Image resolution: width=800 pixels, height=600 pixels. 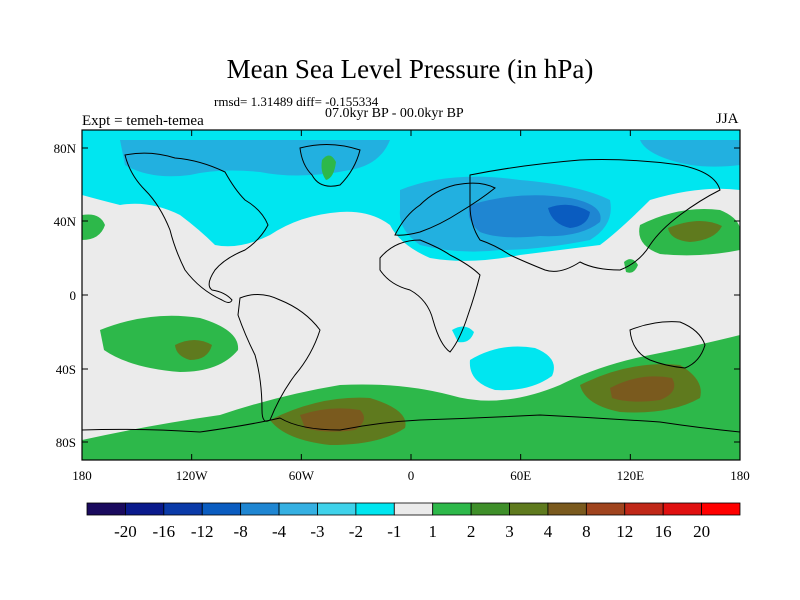 I want to click on southern-atlantic-brown, so click(x=332, y=420).